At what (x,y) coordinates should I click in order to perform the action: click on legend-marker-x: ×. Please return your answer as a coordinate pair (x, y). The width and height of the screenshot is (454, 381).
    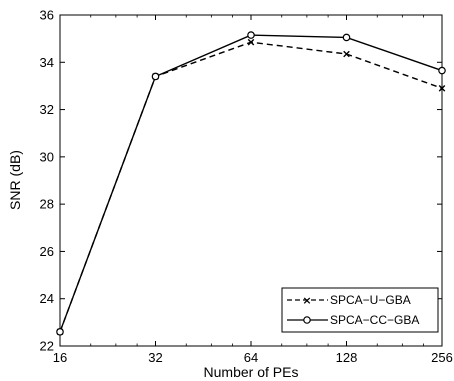
    Looking at the image, I should click on (306, 300).